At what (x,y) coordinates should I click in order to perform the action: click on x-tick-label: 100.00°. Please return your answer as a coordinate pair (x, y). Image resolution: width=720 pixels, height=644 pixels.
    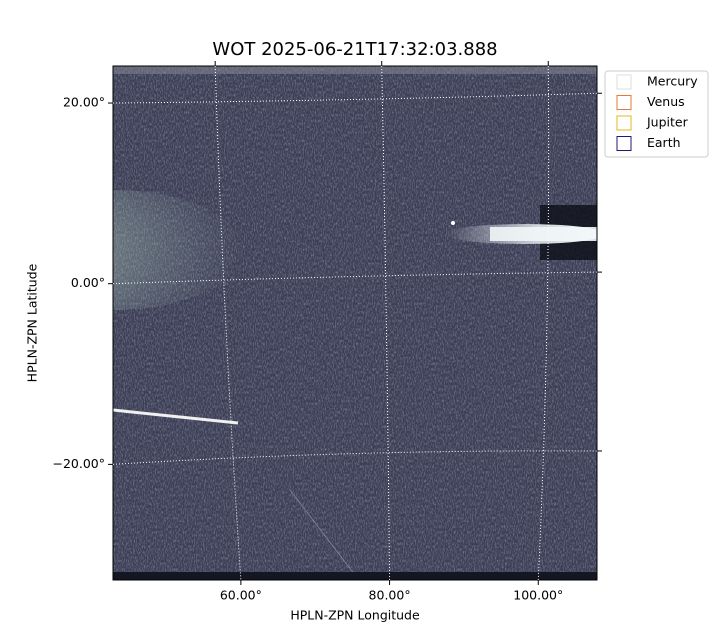
    Looking at the image, I should click on (538, 595).